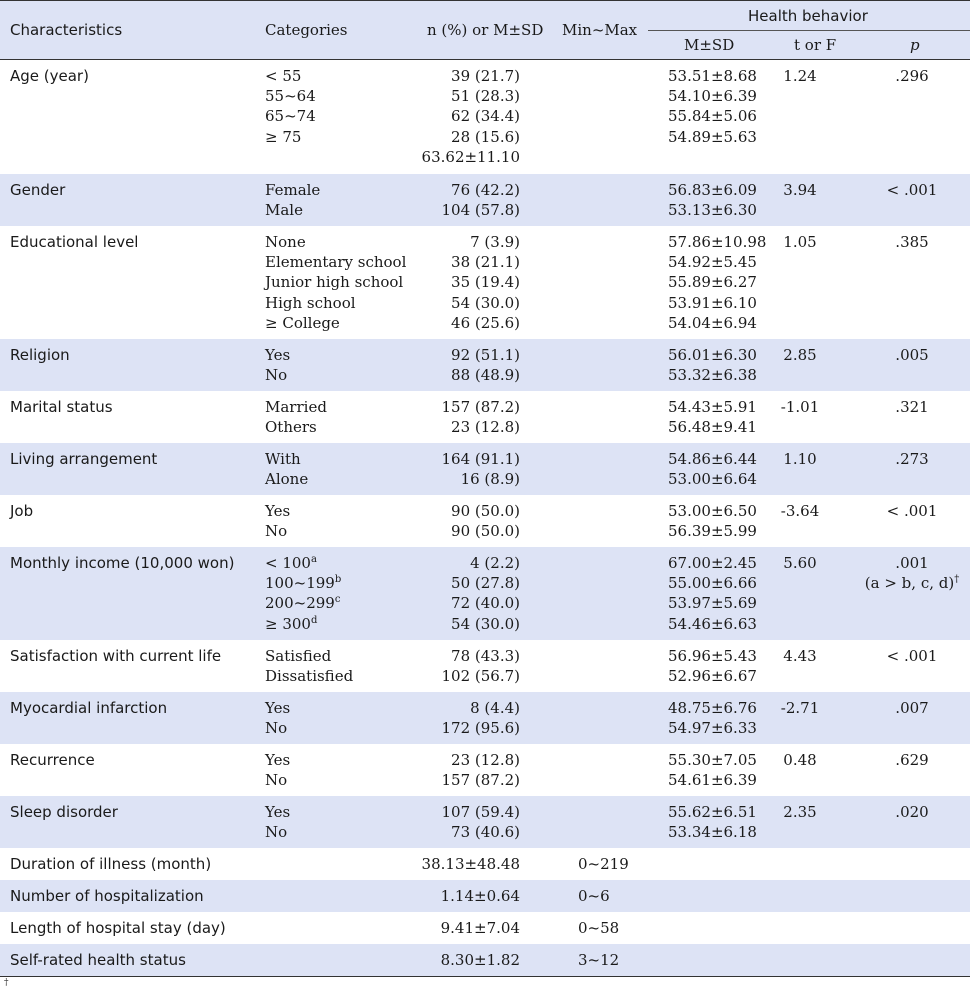 This screenshot has height=988, width=970. Describe the element at coordinates (712, 365) in the screenshot. I see `row-mean-sd: 56.01±6.30 53.32±6.38` at that location.